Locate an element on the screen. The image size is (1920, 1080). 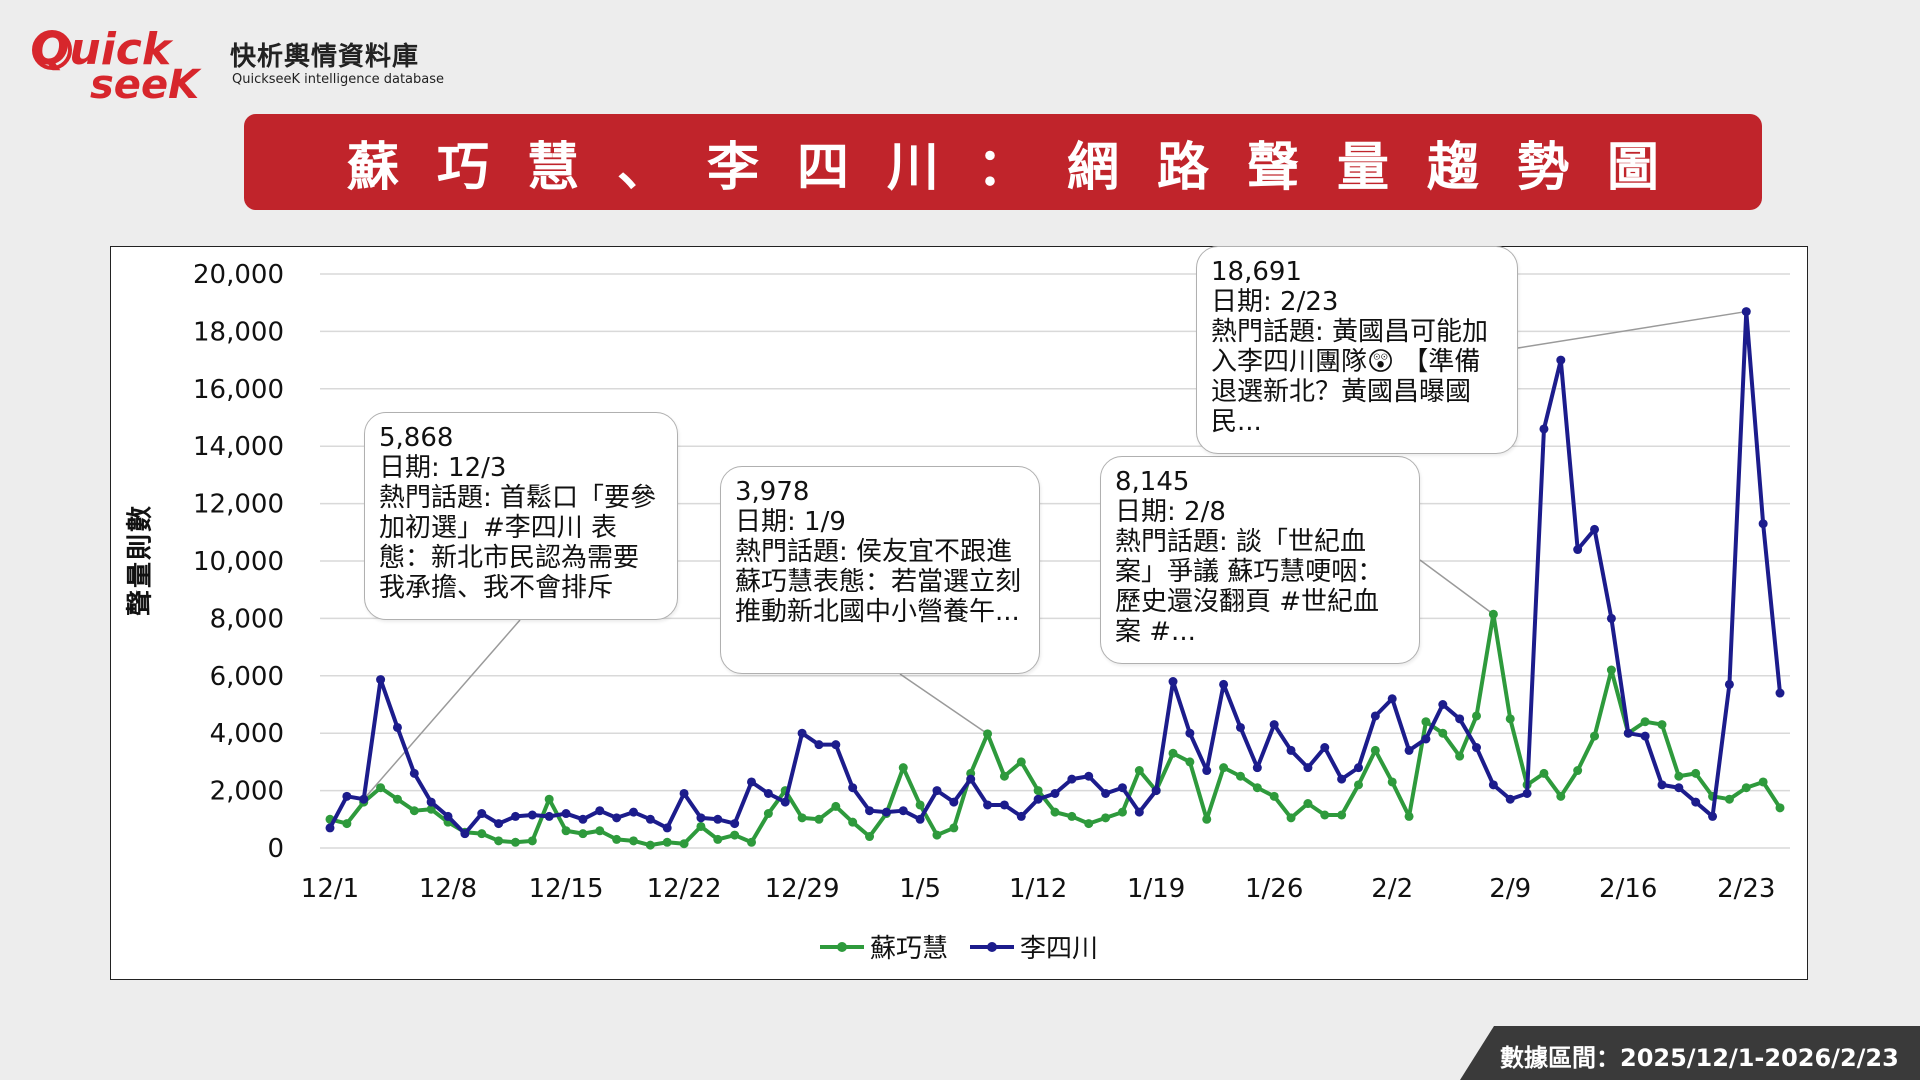
legend-label-su: 蘇巧慧 is located at coordinates (909, 949).